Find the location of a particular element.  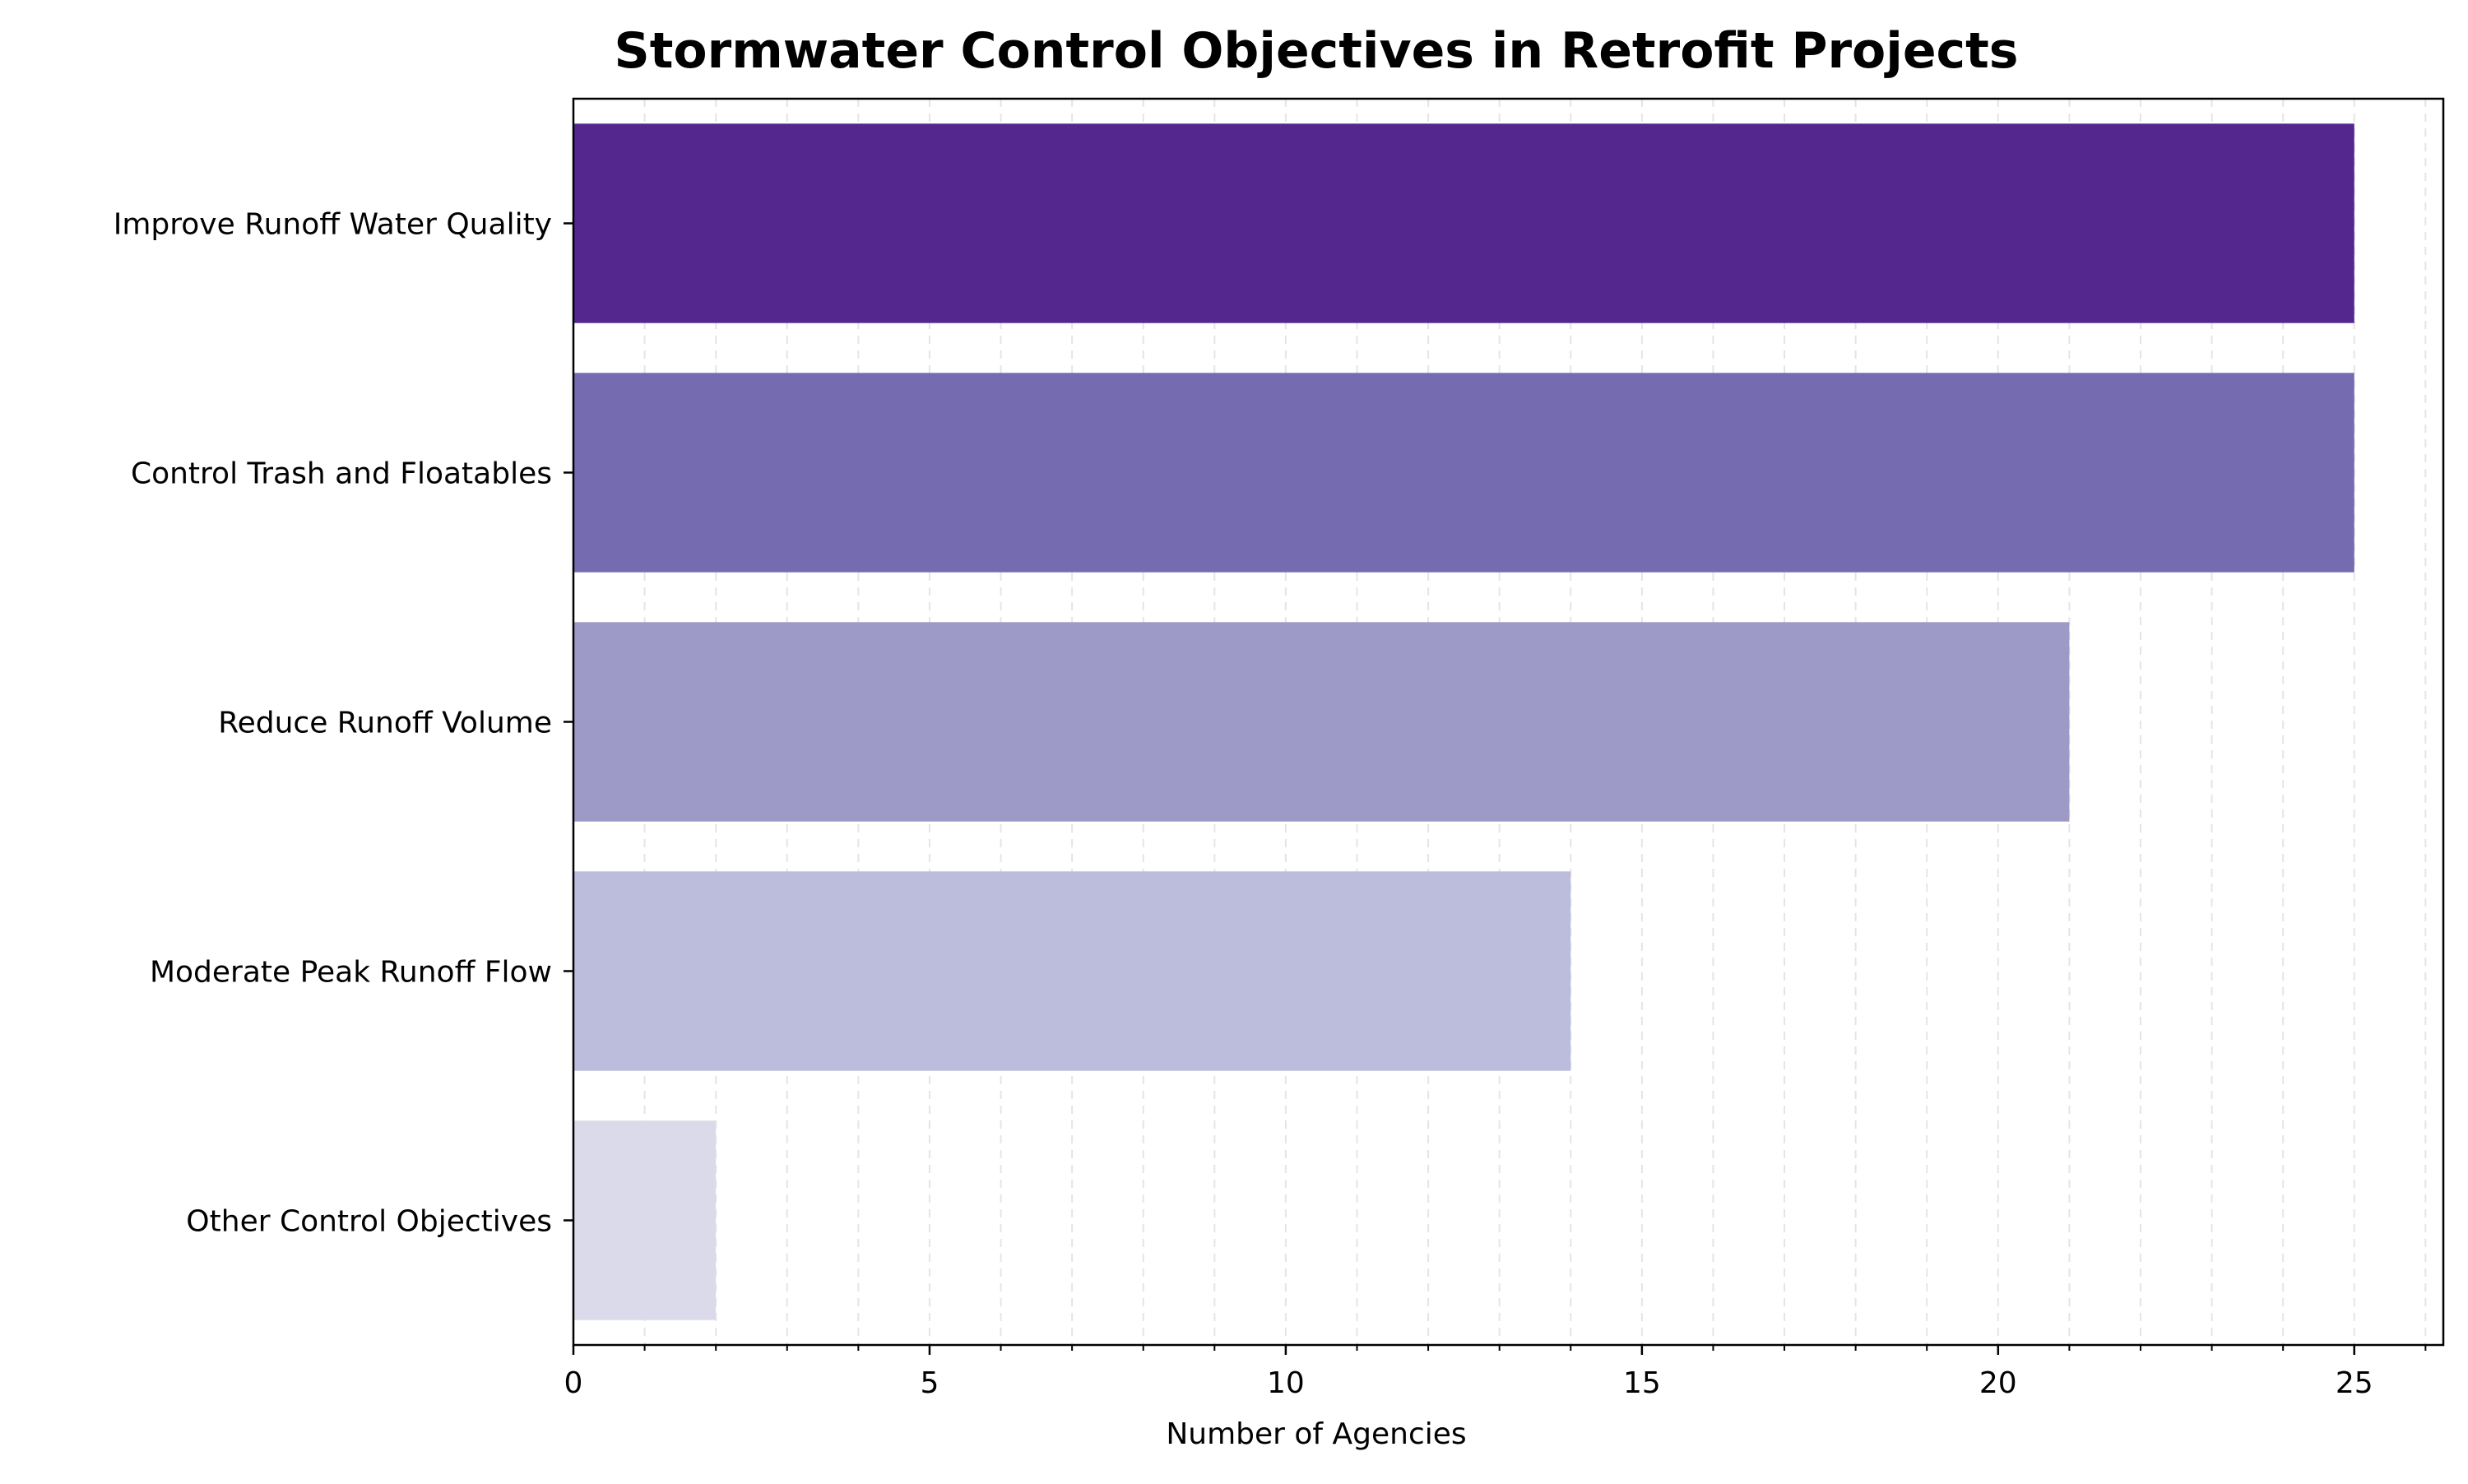

bar-improve-runoff-water-quality is located at coordinates (1463, 223).